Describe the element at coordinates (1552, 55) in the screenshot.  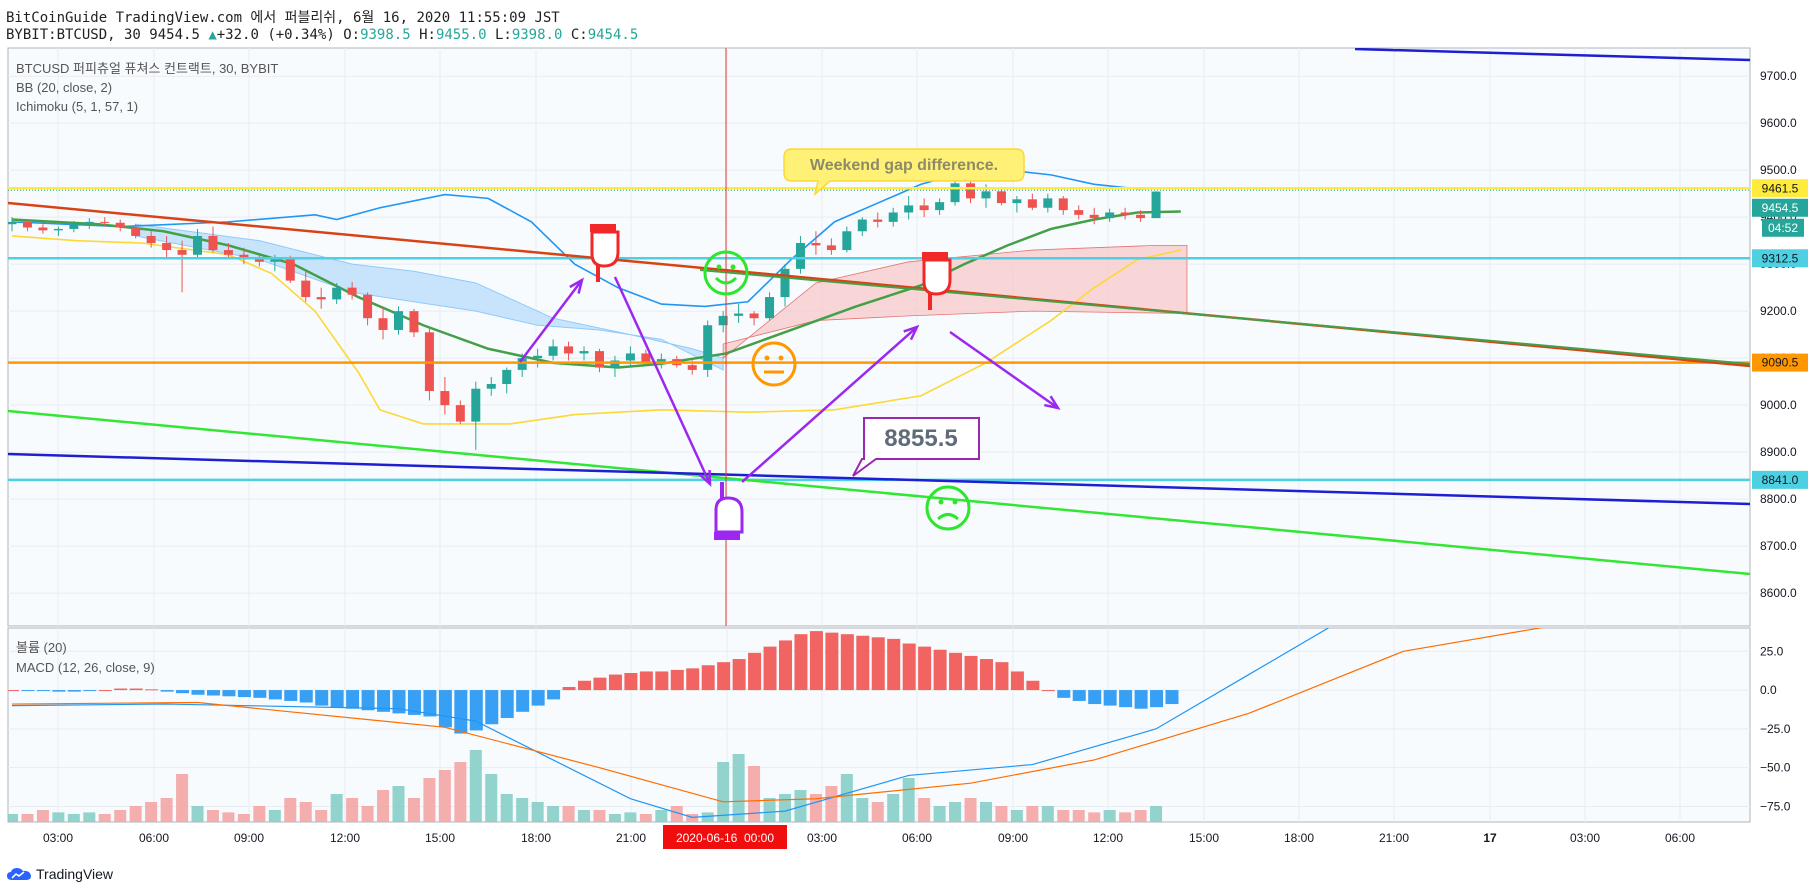
I see `trend-line-blue-upper` at that location.